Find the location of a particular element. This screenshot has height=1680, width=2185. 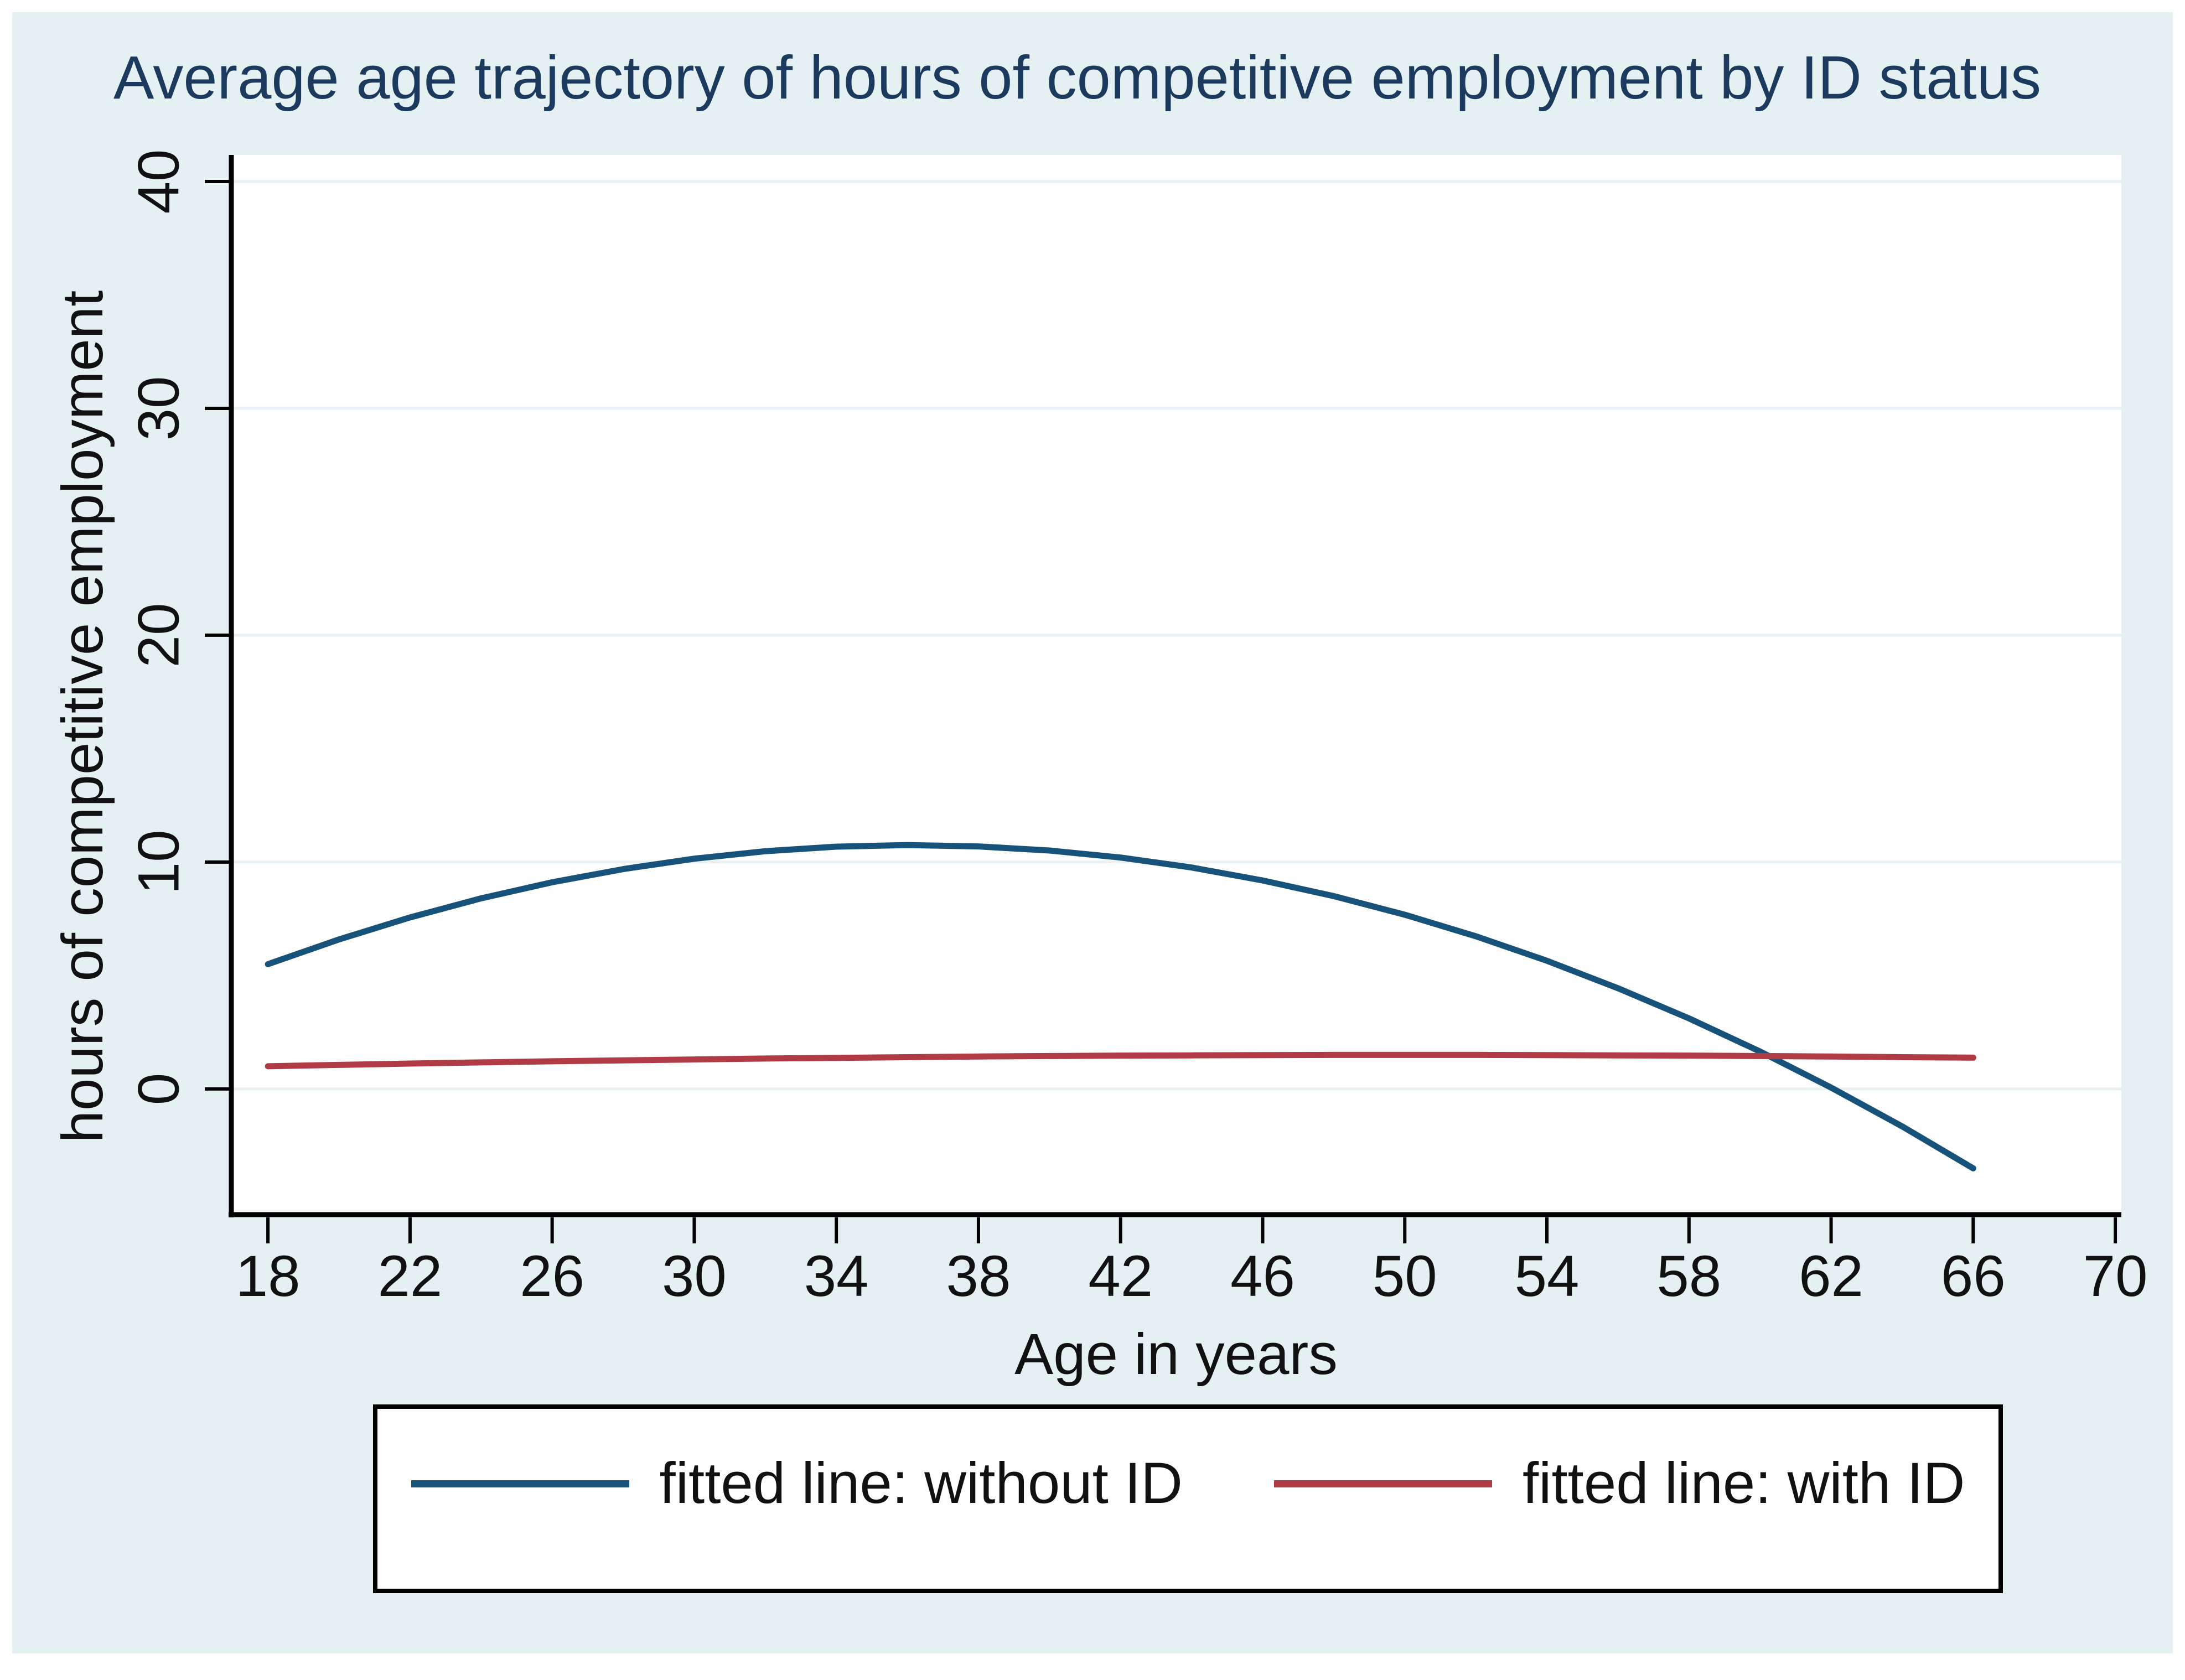

x-tick-label-38: 38 is located at coordinates (978, 1276).